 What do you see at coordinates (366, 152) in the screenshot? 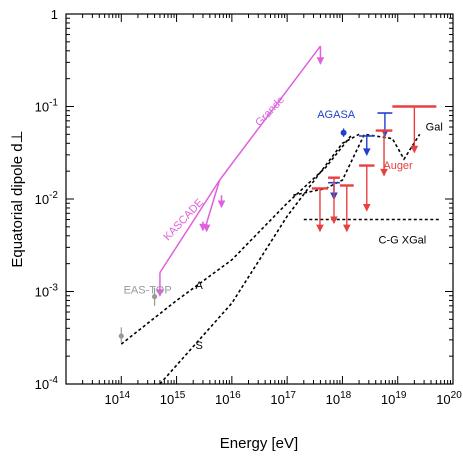
I see `agasa-arrow-head` at bounding box center [366, 152].